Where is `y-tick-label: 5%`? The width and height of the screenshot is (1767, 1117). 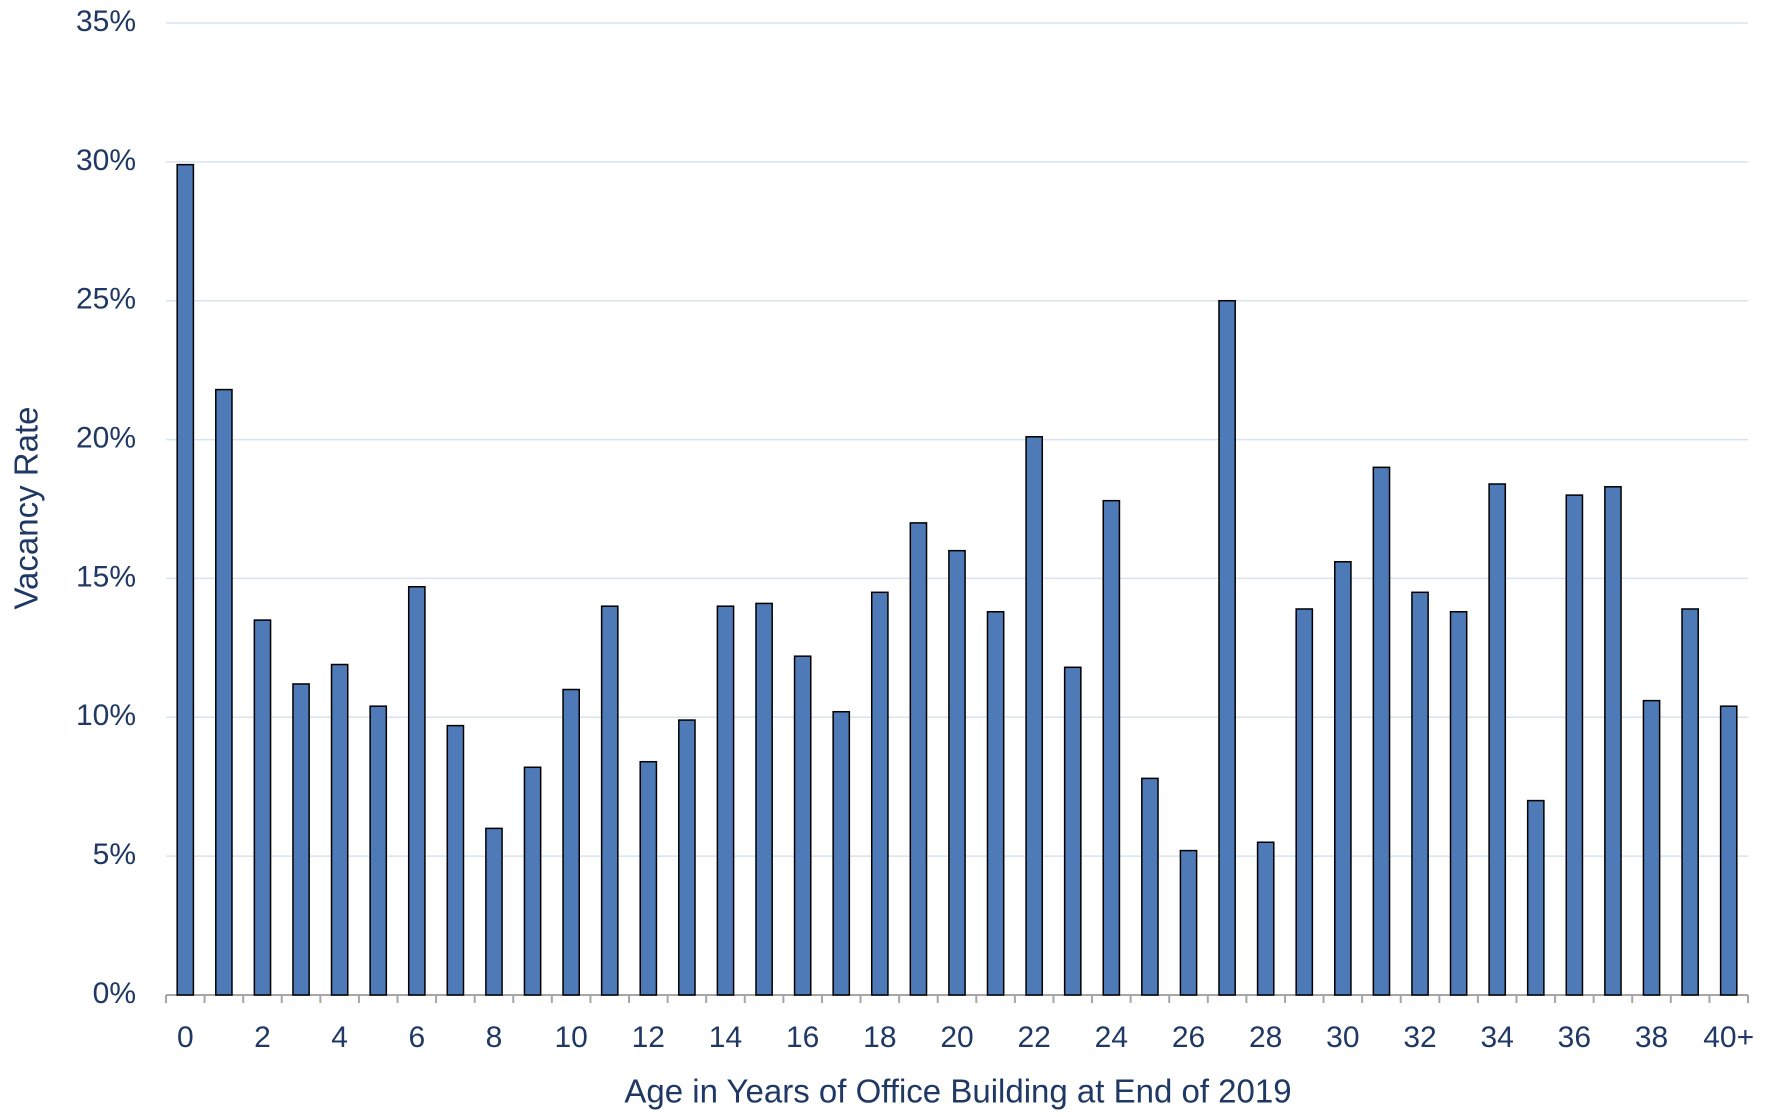 y-tick-label: 5% is located at coordinates (114, 854).